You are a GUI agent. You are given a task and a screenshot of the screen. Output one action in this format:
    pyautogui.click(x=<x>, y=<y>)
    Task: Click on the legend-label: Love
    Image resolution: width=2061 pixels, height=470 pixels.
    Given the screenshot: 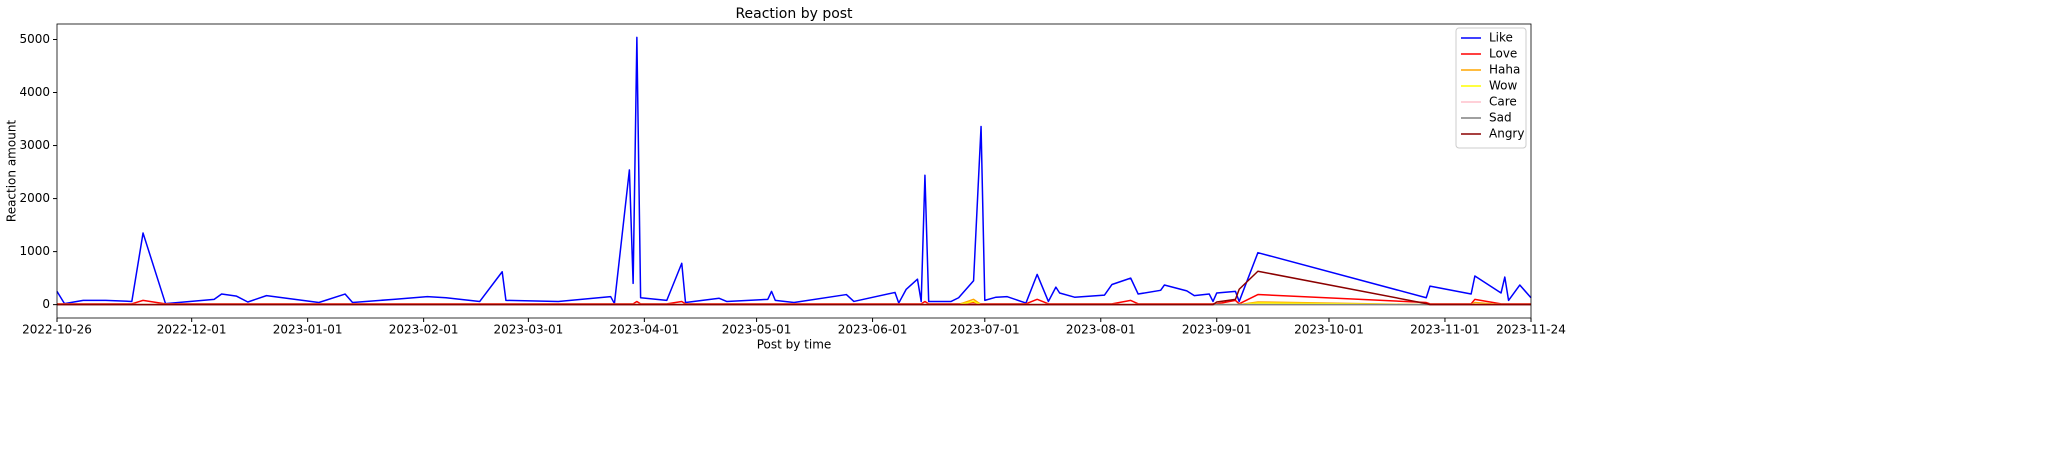 What is the action you would take?
    pyautogui.click(x=1503, y=54)
    